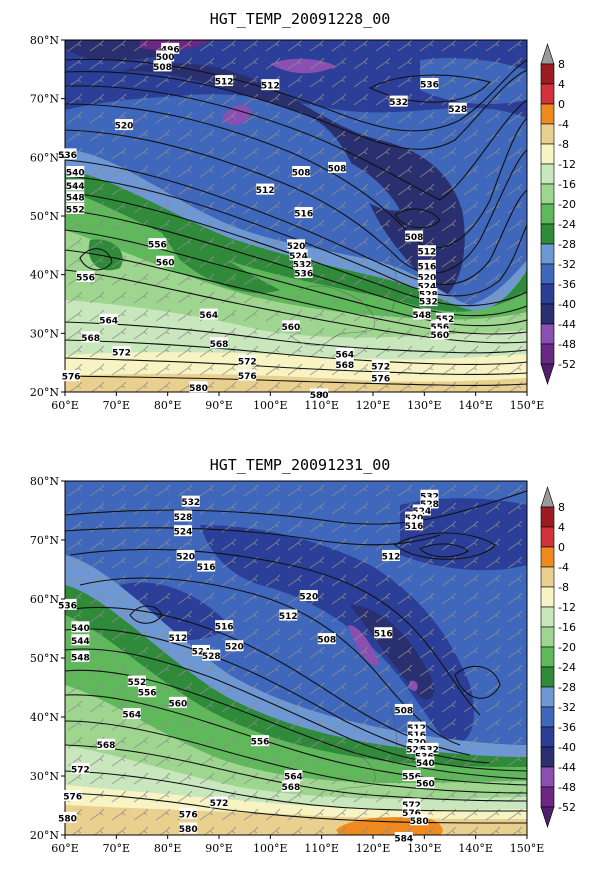 Image resolution: width=600 pixels, height=887 pixels. I want to click on contour-label: 568, so click(219, 343).